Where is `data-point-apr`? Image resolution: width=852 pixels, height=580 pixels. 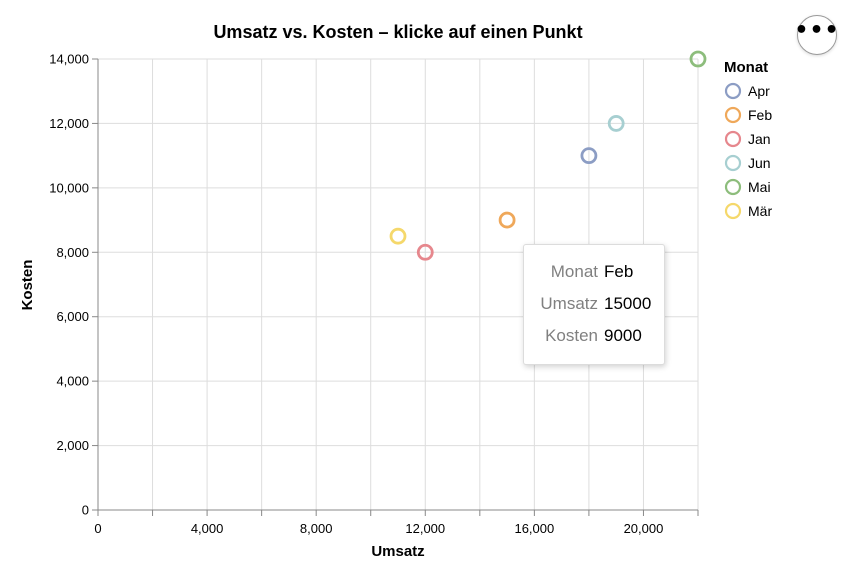
data-point-apr is located at coordinates (589, 156).